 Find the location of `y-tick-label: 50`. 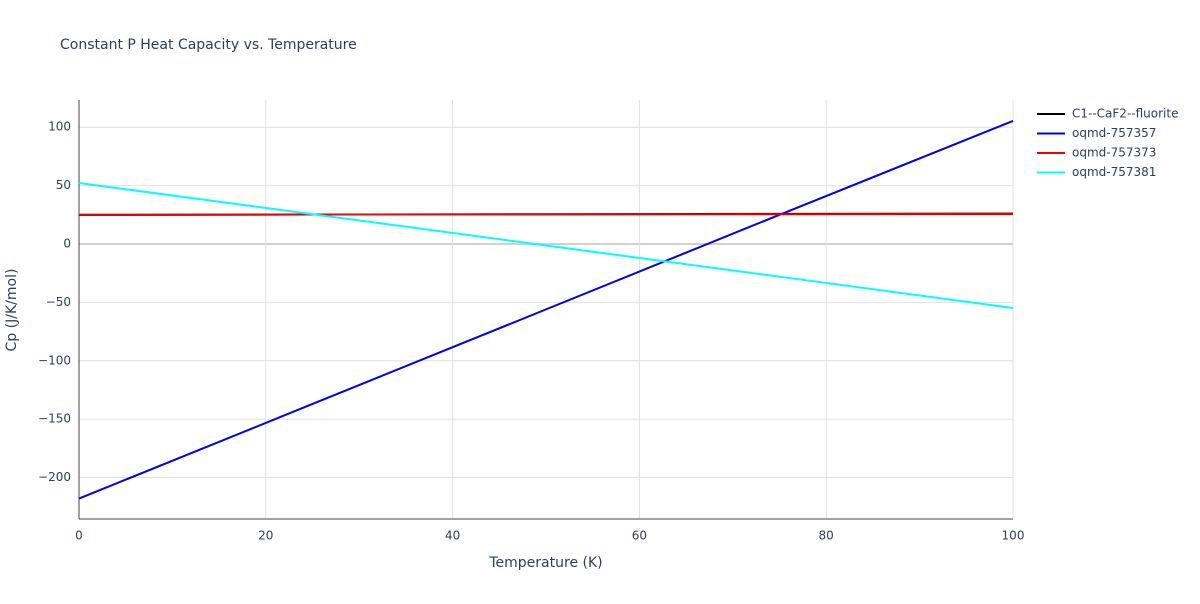

y-tick-label: 50 is located at coordinates (63, 185).